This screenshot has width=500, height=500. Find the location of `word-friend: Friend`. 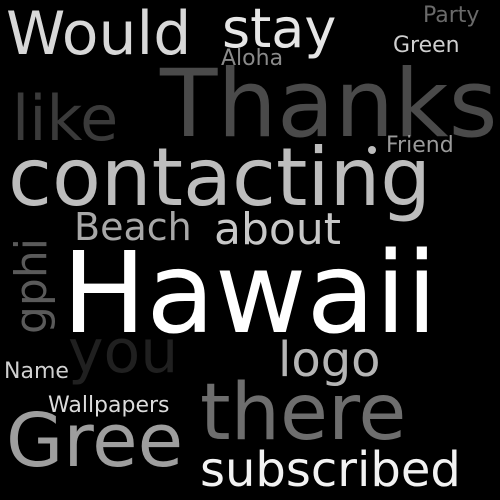

word-friend: Friend is located at coordinates (420, 145).